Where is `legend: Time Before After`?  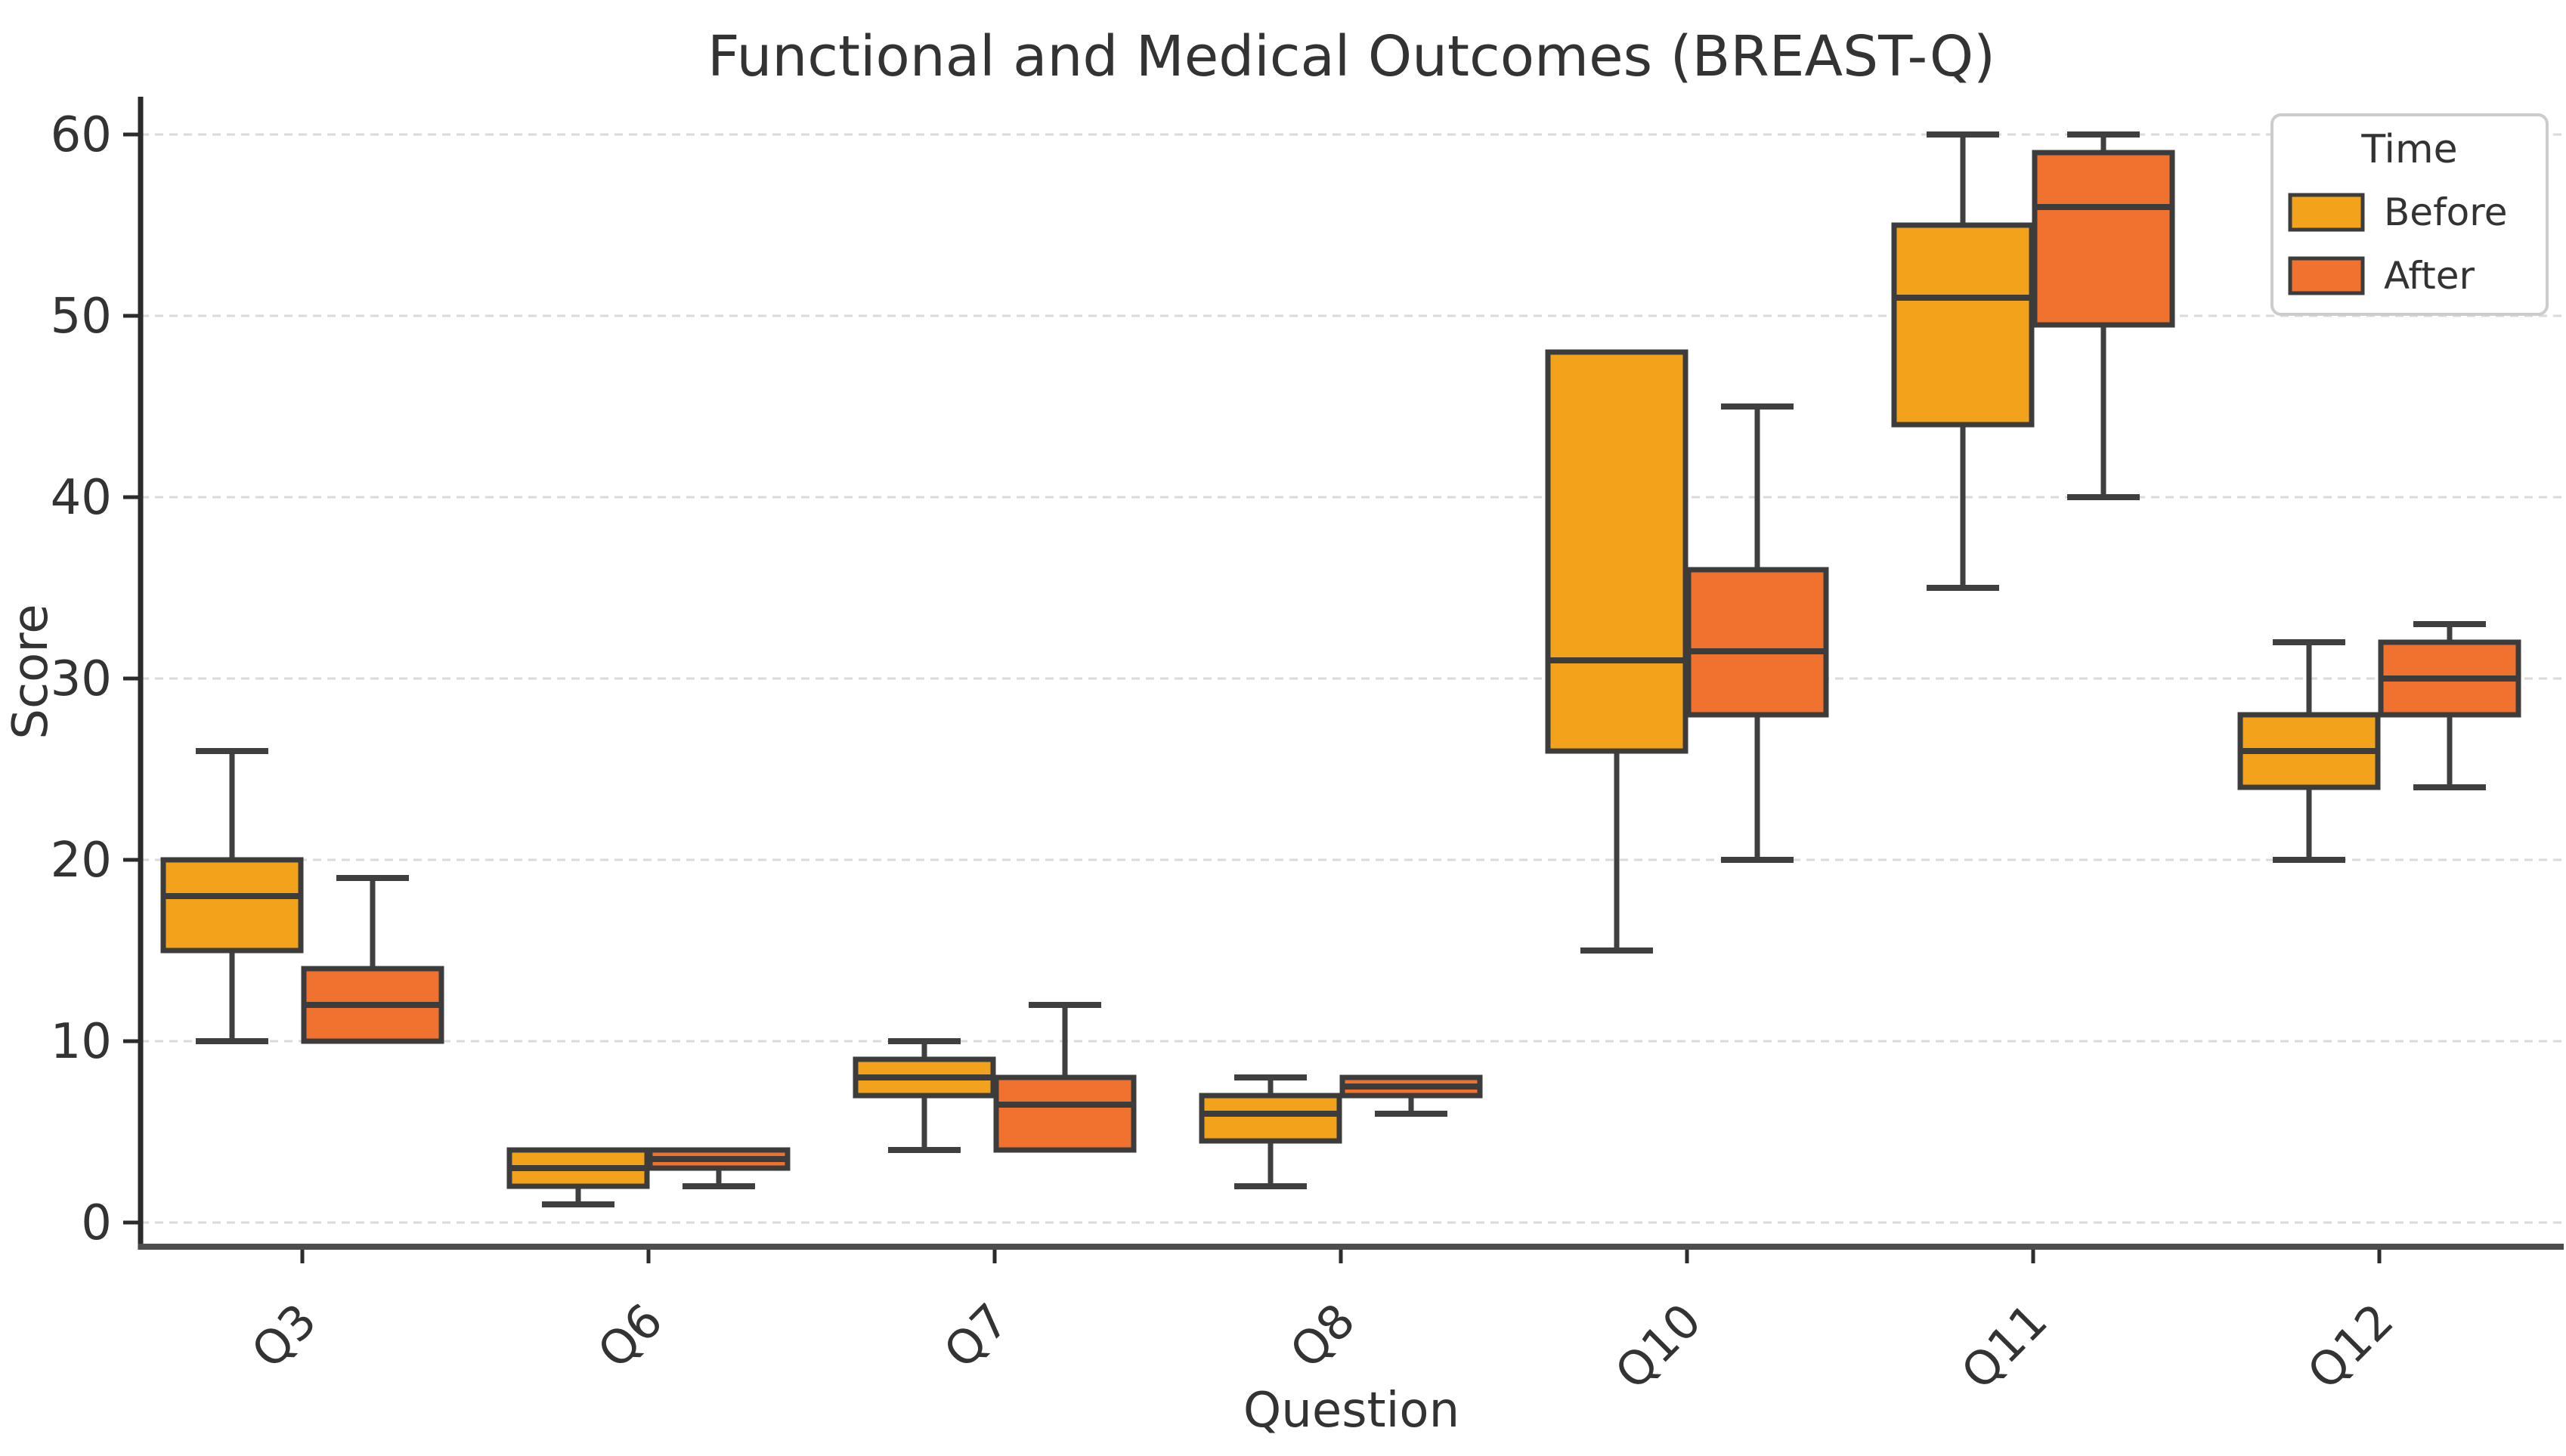
legend: Time Before After is located at coordinates (2409, 214).